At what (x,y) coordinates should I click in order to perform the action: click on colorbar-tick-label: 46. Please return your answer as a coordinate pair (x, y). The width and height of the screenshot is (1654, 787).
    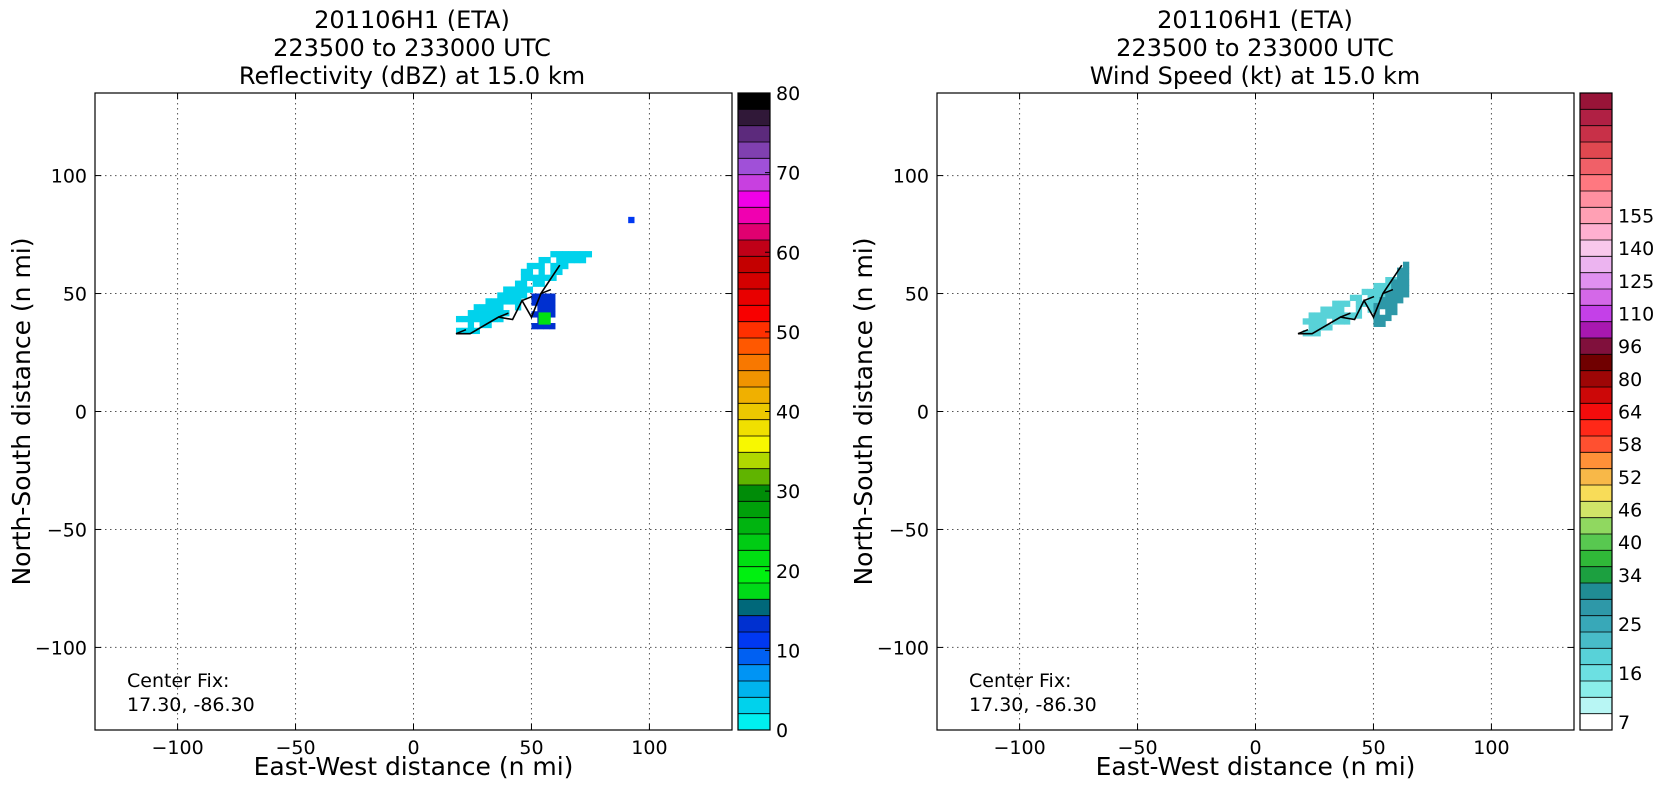
    Looking at the image, I should click on (1630, 511).